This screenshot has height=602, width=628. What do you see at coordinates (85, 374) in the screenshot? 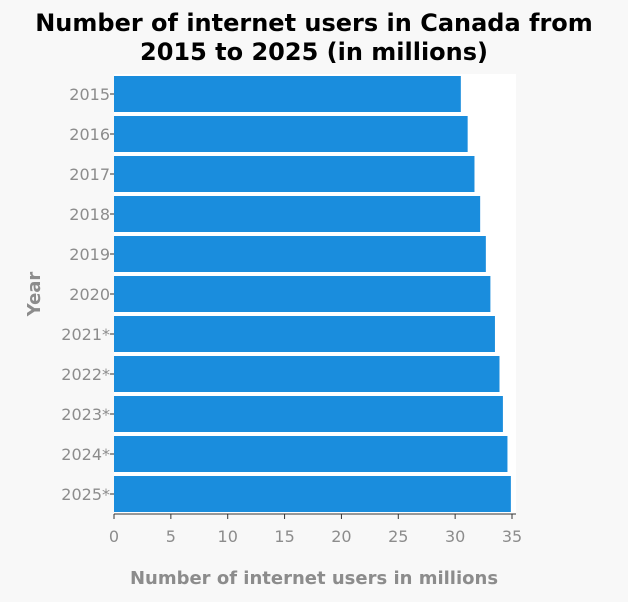
I see `y-tick-label: 2022*` at bounding box center [85, 374].